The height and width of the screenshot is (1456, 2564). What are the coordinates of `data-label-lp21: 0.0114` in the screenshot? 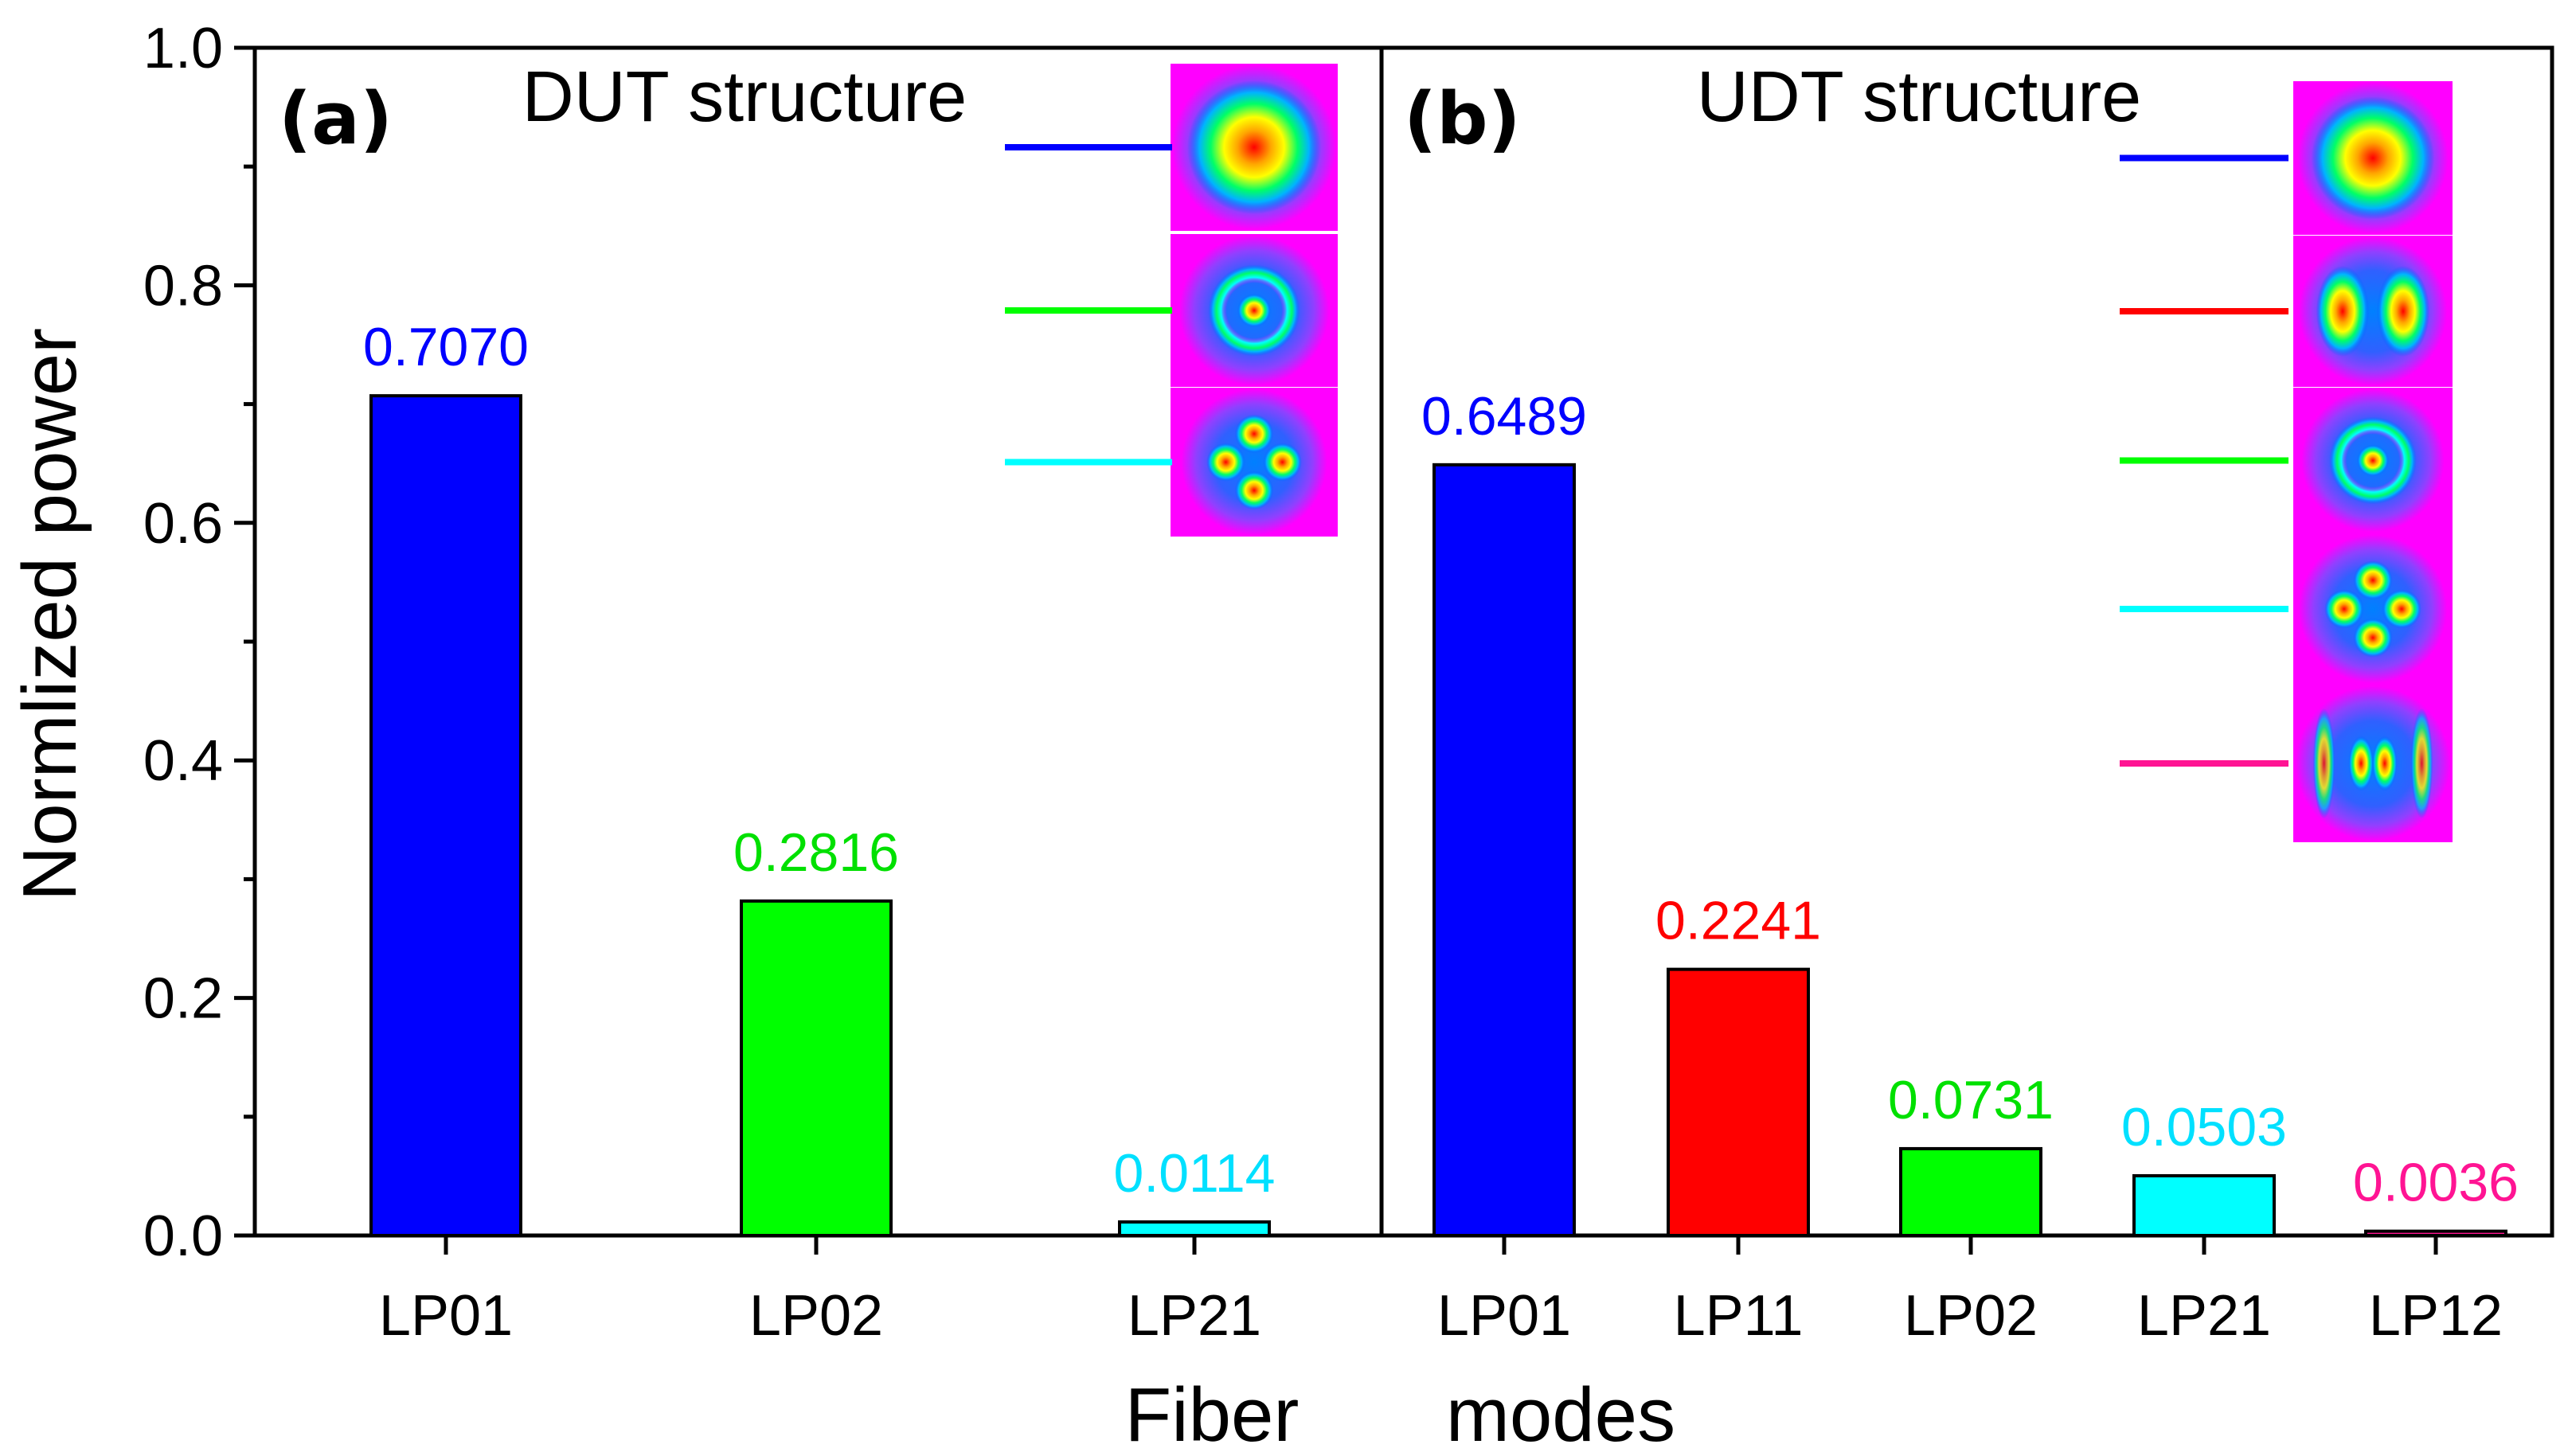 It's located at (1195, 1173).